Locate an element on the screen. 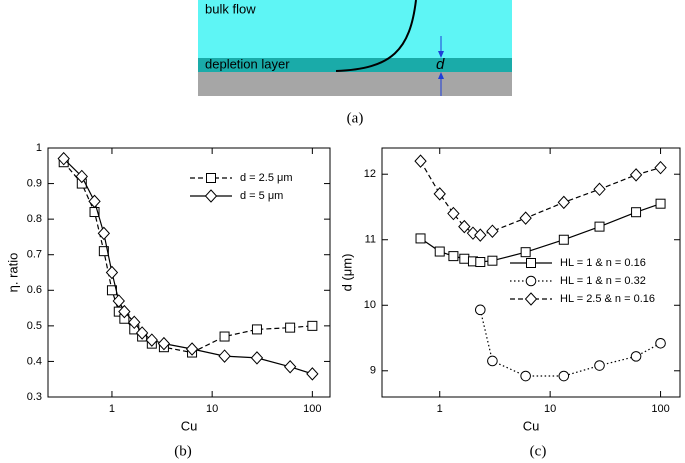  depletion-region is located at coordinates (355, 65).